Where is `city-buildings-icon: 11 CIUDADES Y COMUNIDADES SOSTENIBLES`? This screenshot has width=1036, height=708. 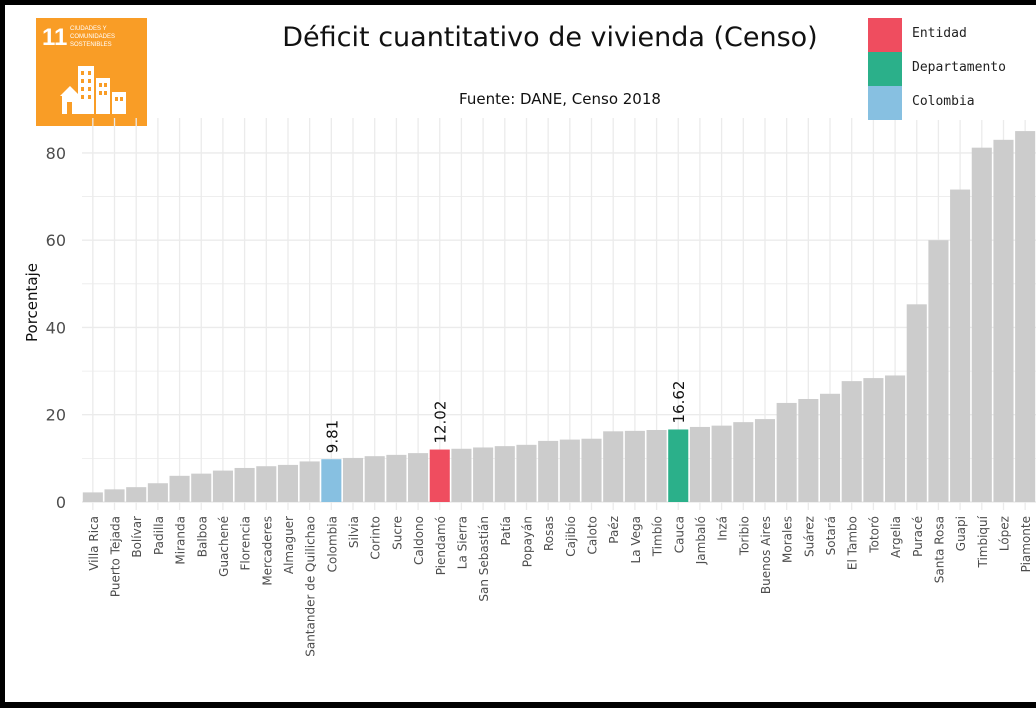
city-buildings-icon: 11 CIUDADES Y COMUNIDADES SOSTENIBLES is located at coordinates (84, 69).